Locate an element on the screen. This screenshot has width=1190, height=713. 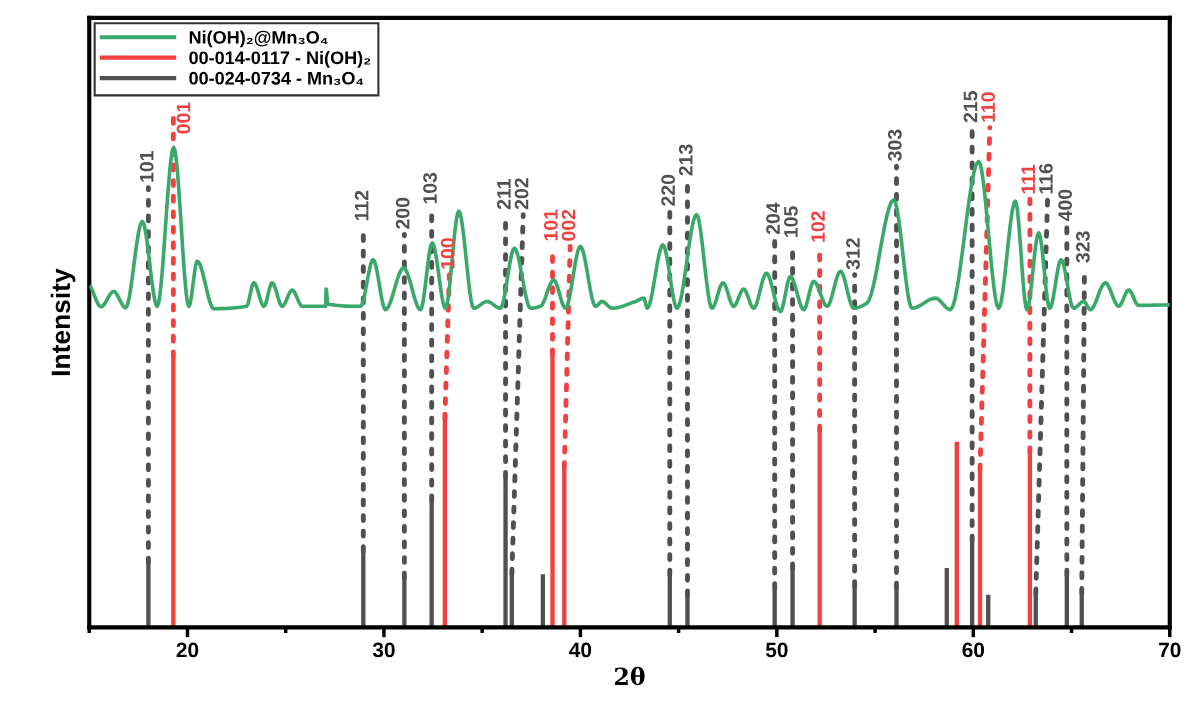
x-tick-label: 70 is located at coordinates (1170, 650).